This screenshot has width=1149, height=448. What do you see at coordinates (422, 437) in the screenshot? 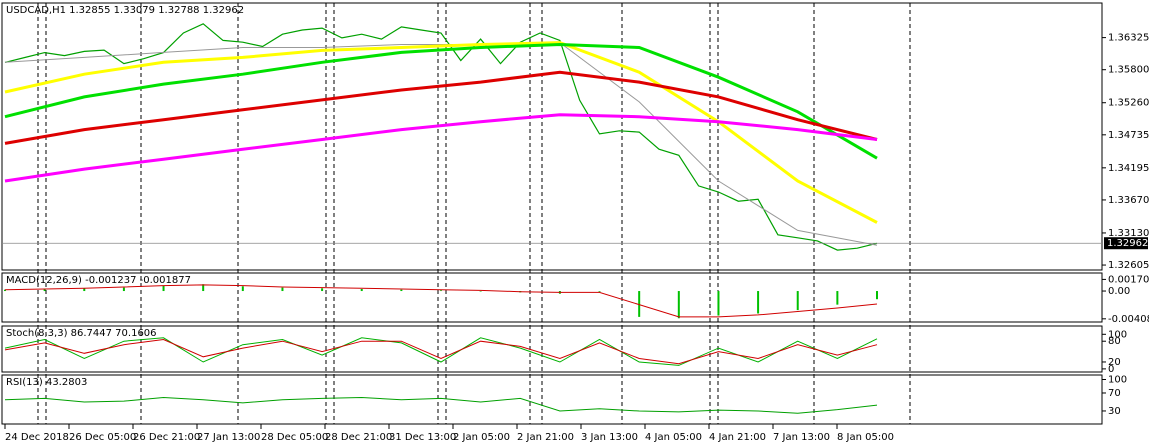
I see `x-tick-label: 31 Dec 13:00` at bounding box center [422, 437].